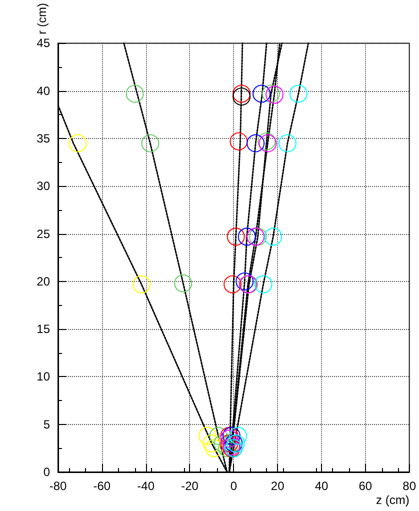 The image size is (419, 511). Describe the element at coordinates (46, 472) in the screenshot. I see `y-tick-label: 0` at that location.